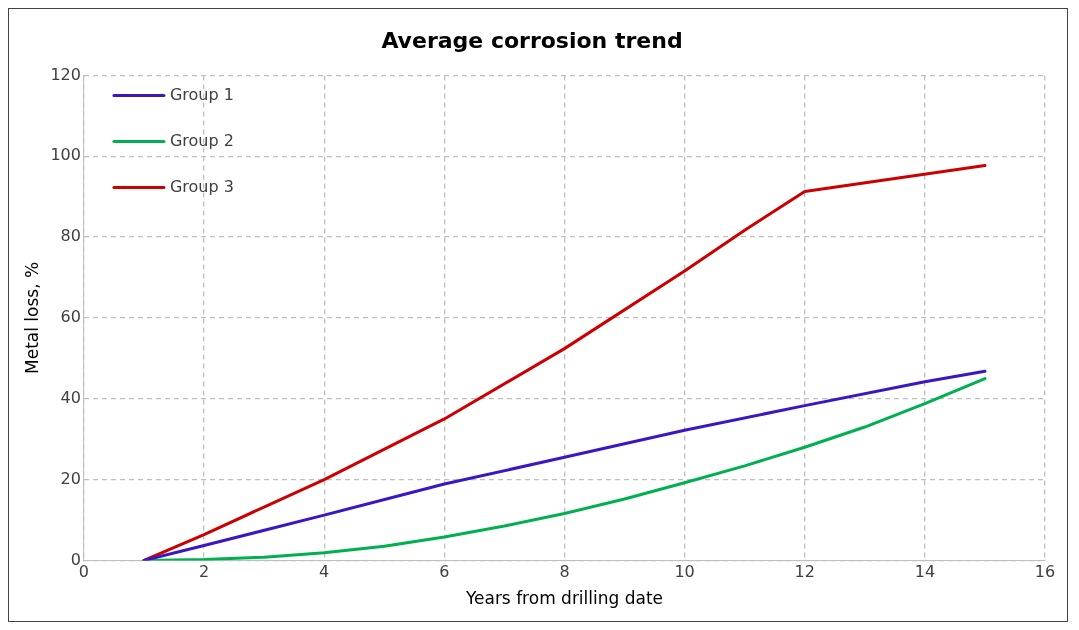  Describe the element at coordinates (31, 317) in the screenshot. I see `y-axis-title: Metal loss, %` at that location.